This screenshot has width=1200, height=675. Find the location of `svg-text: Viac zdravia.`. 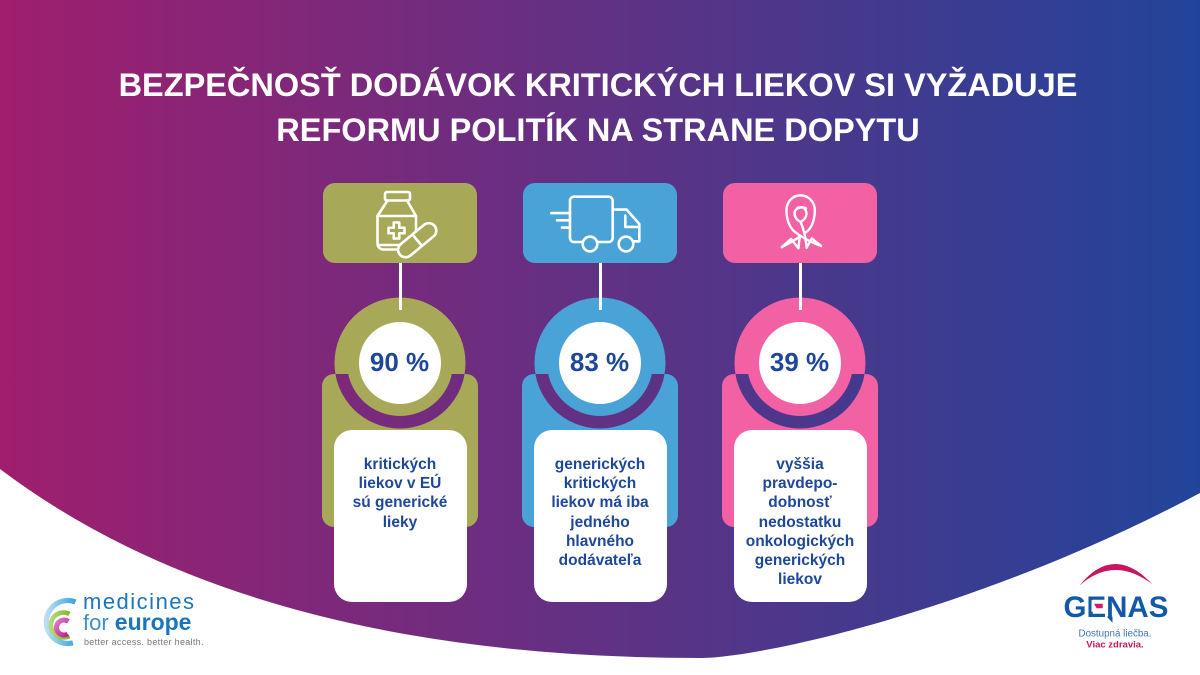

svg-text: Viac zdravia. is located at coordinates (1114, 644).